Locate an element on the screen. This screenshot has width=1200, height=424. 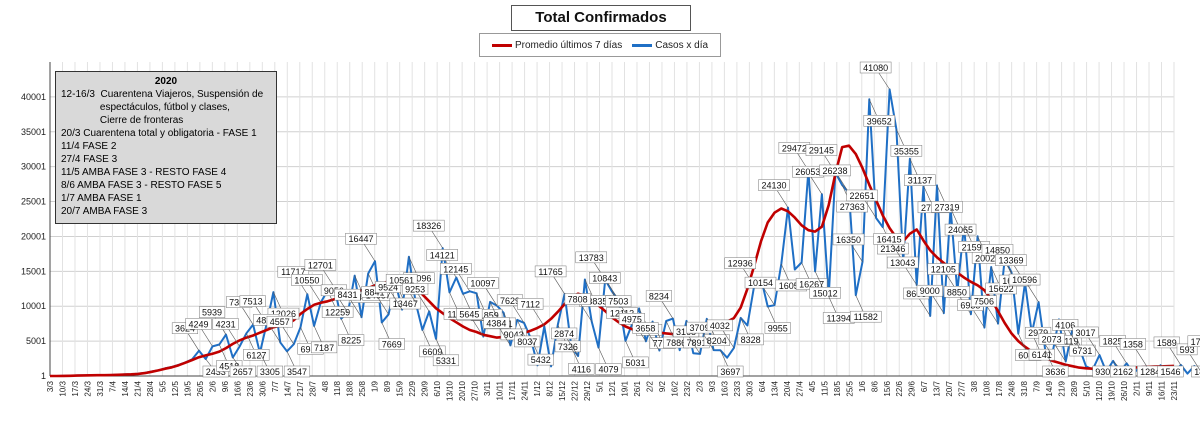
data-label: 7669 is located at coordinates (392, 344).